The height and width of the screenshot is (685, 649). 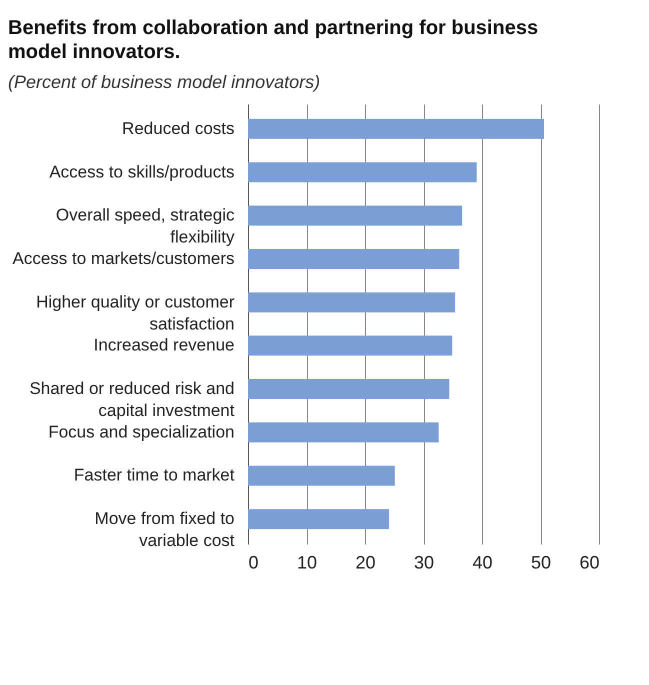 I want to click on y-tick-label: Higher quality or customer satisfaction, so click(x=135, y=313).